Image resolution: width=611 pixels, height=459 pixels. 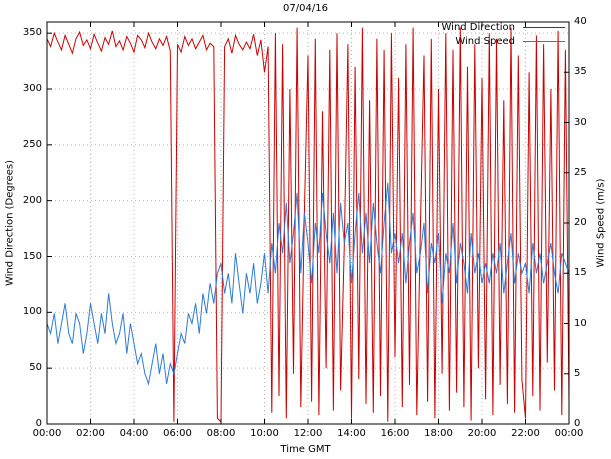 What do you see at coordinates (90, 433) in the screenshot?
I see `x-tick-label: 02:00` at bounding box center [90, 433].